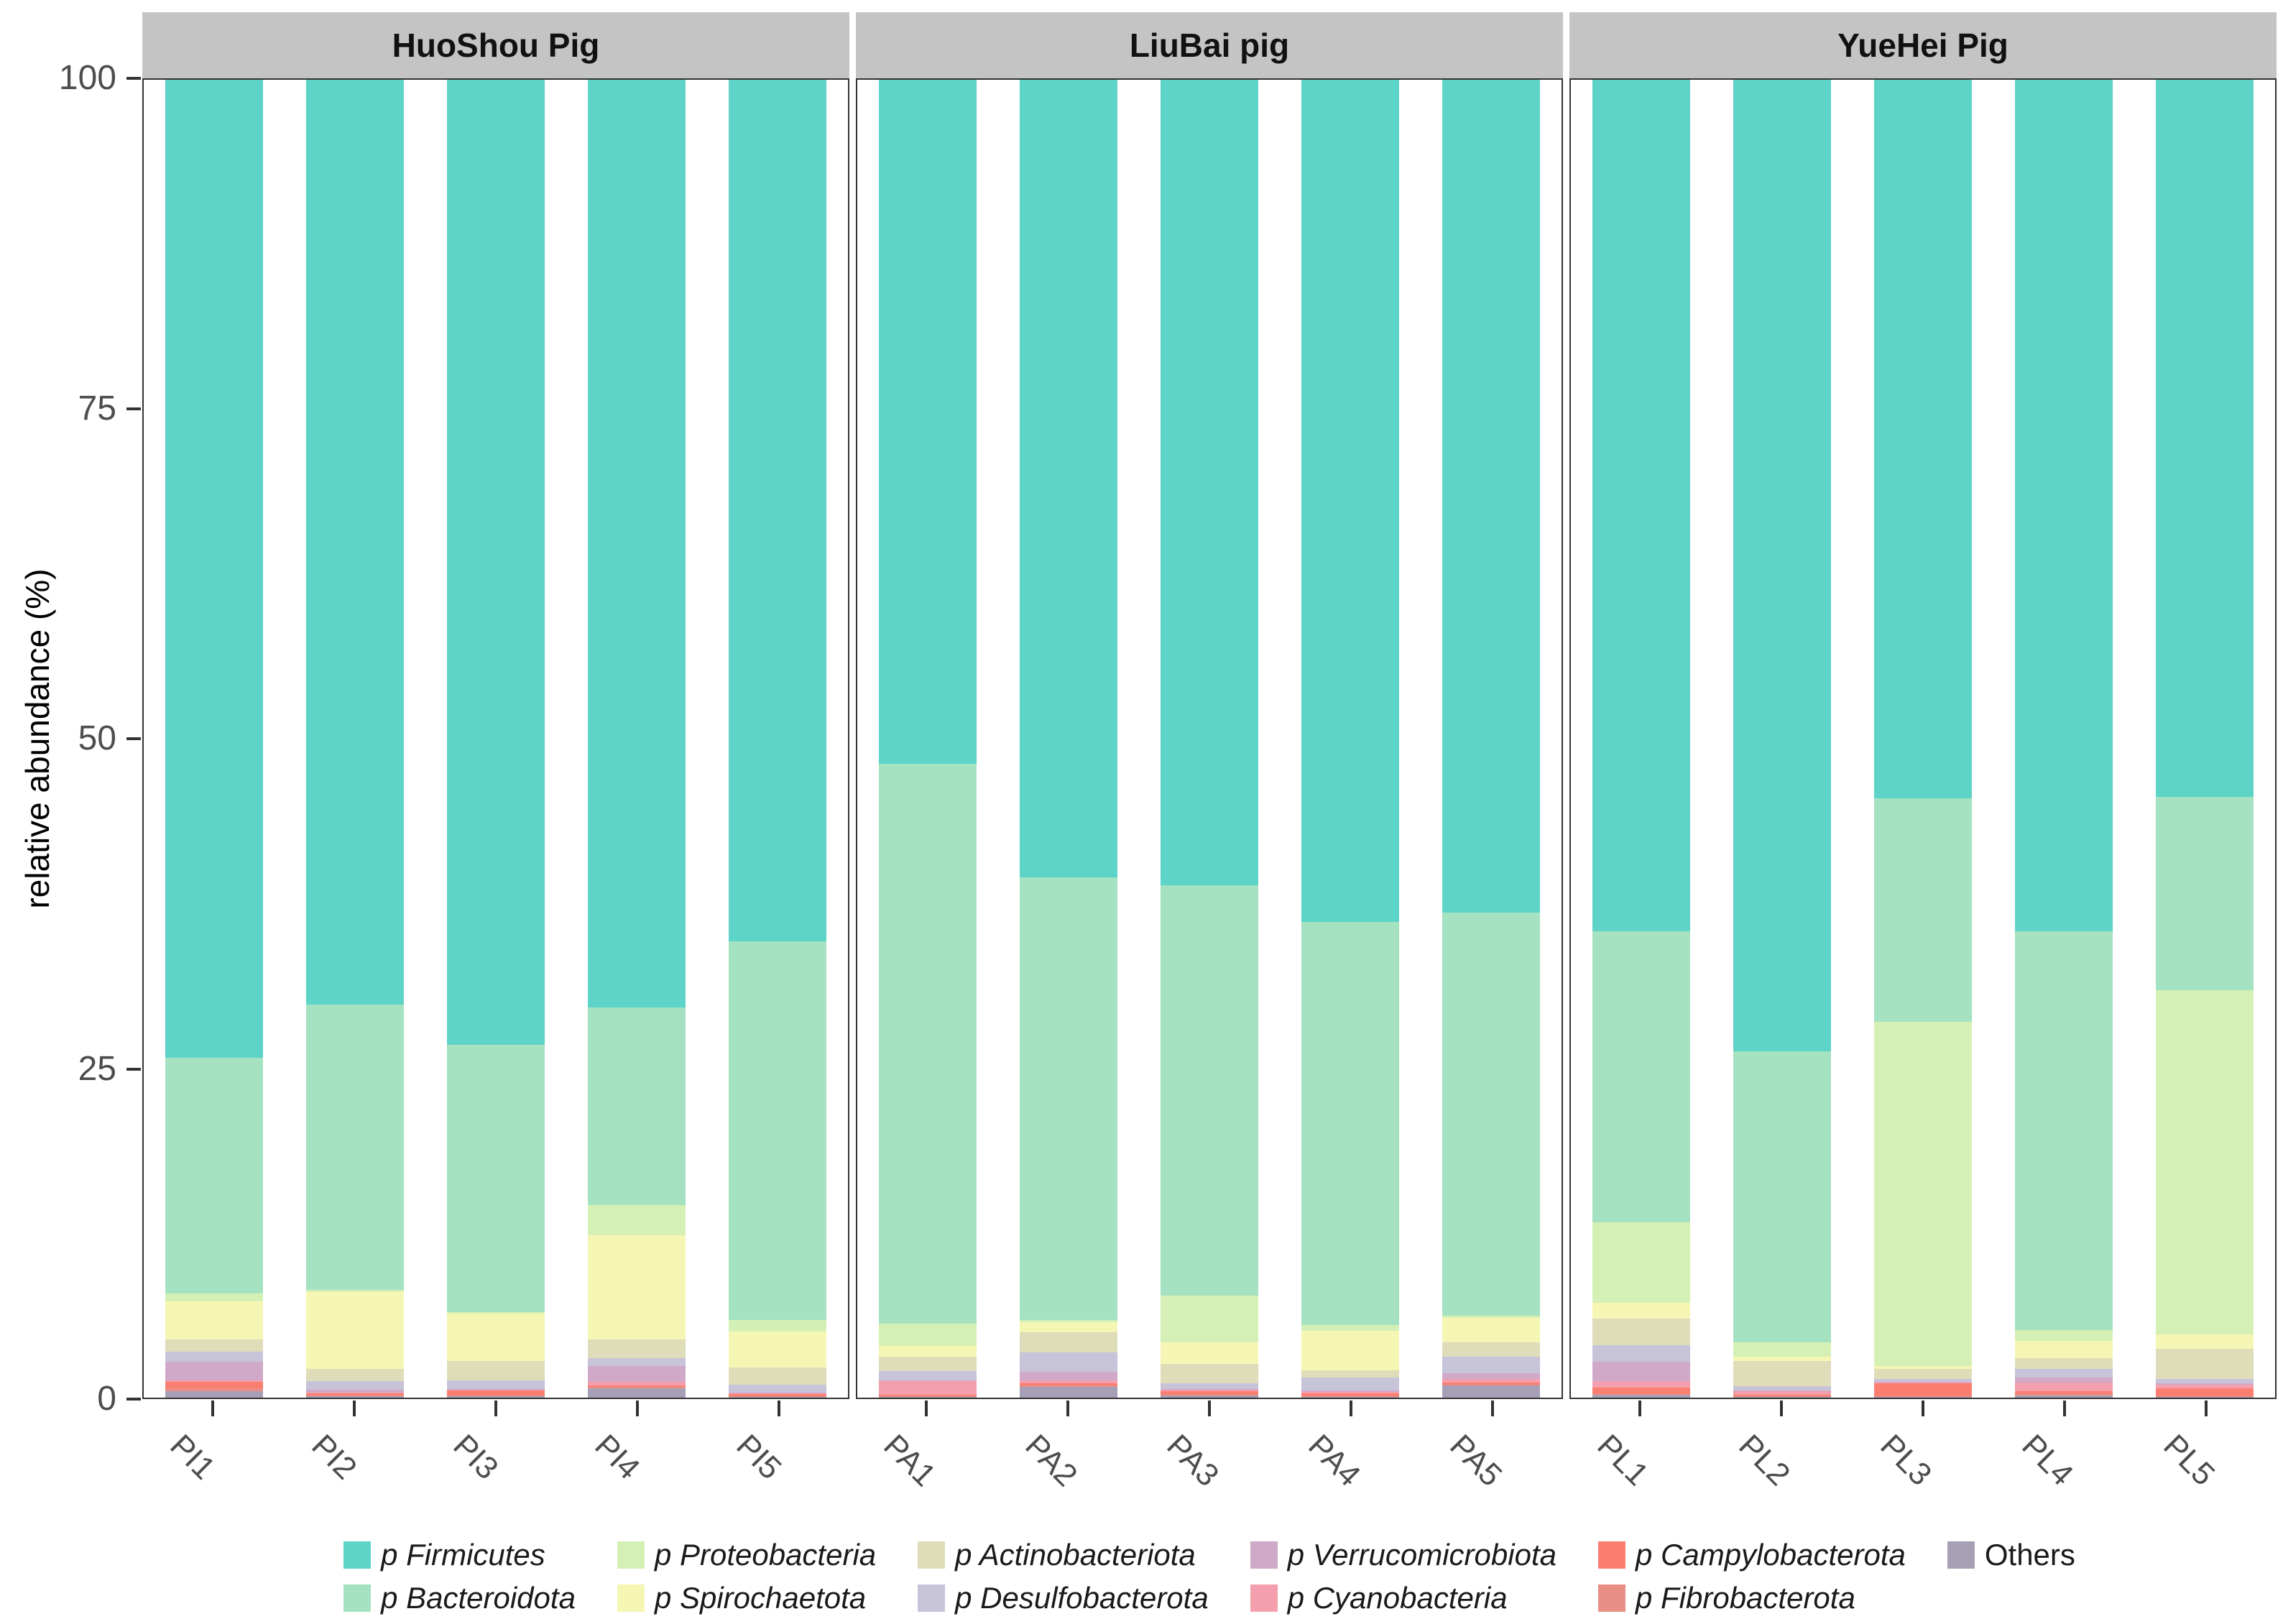 Image resolution: width=2283 pixels, height=1624 pixels. I want to click on x-tick-label-PI1: PI1, so click(193, 1457).